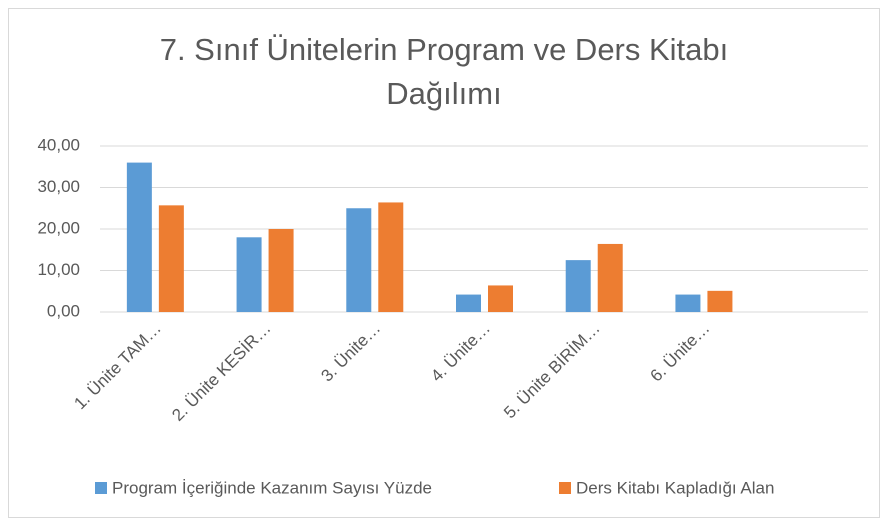 Image resolution: width=888 pixels, height=526 pixels. Describe the element at coordinates (272, 487) in the screenshot. I see `legend-label: Program İçeriğinde Kazanım Sayısı Yüzde` at that location.